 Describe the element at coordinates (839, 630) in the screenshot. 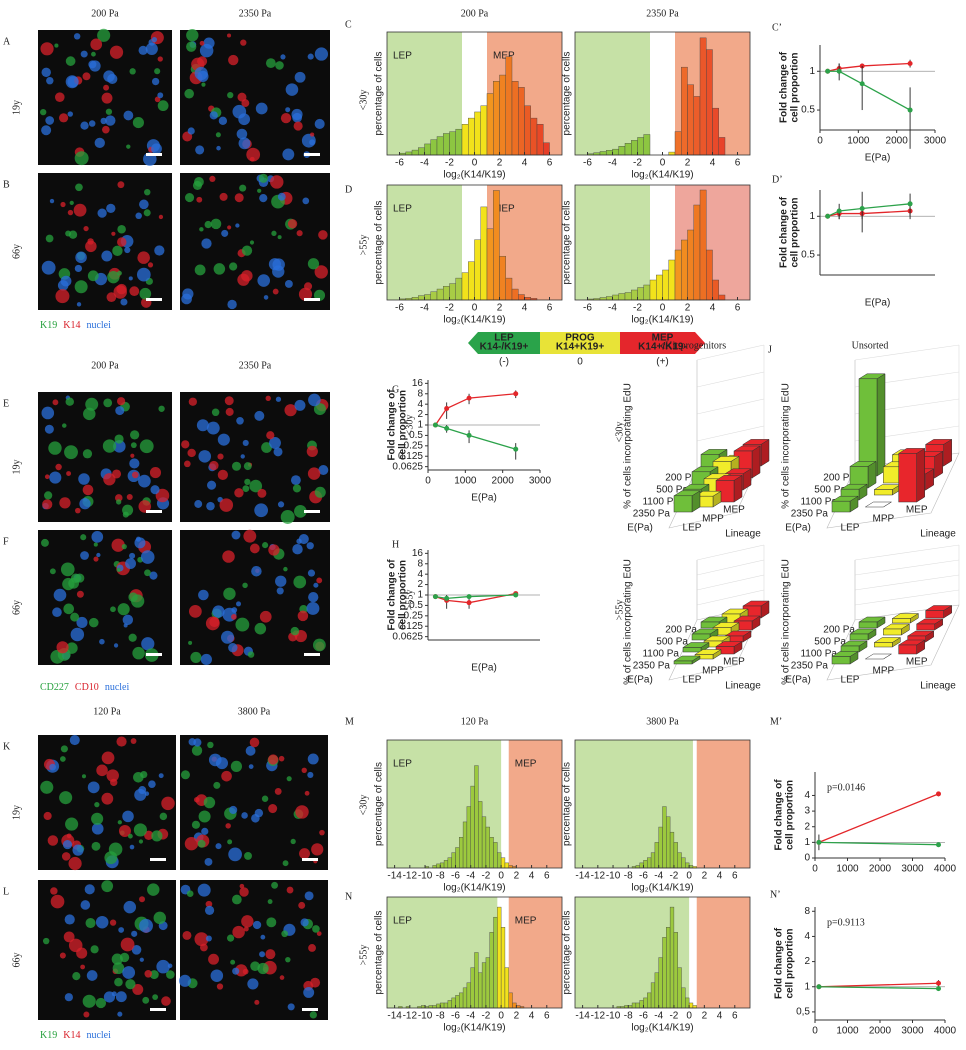

I see `row-label: 200 Pa` at that location.